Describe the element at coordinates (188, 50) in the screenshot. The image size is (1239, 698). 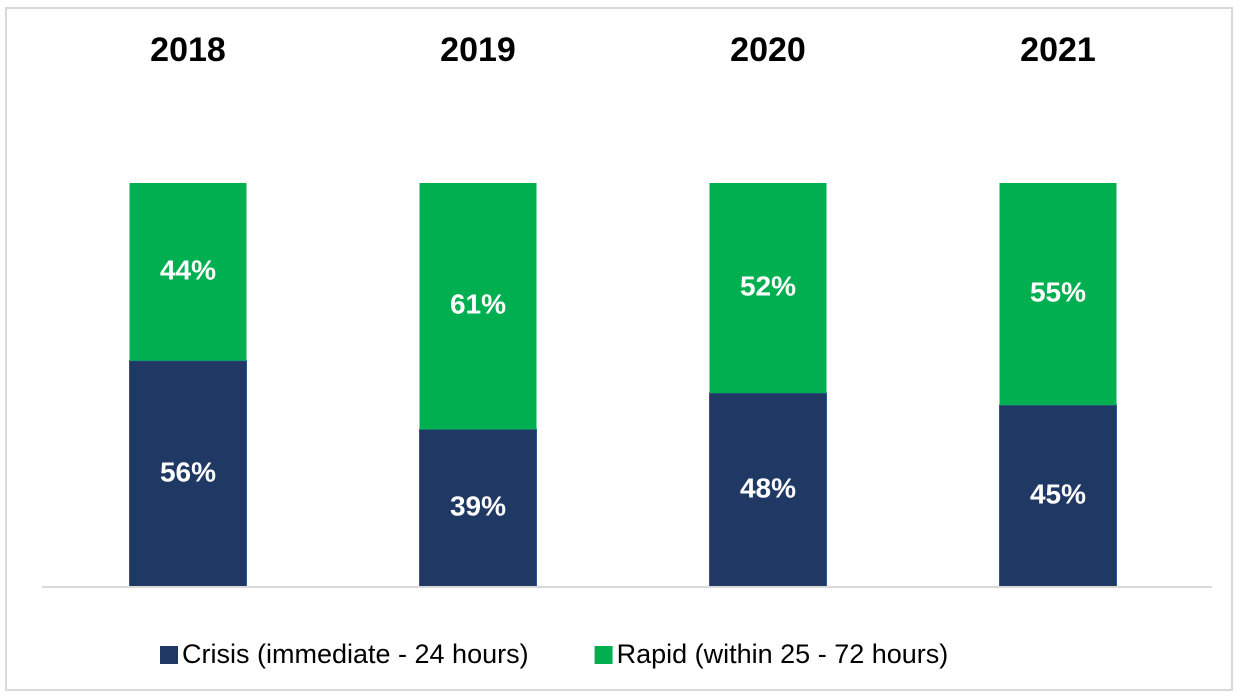
I see `x-tick-label: 2018` at that location.